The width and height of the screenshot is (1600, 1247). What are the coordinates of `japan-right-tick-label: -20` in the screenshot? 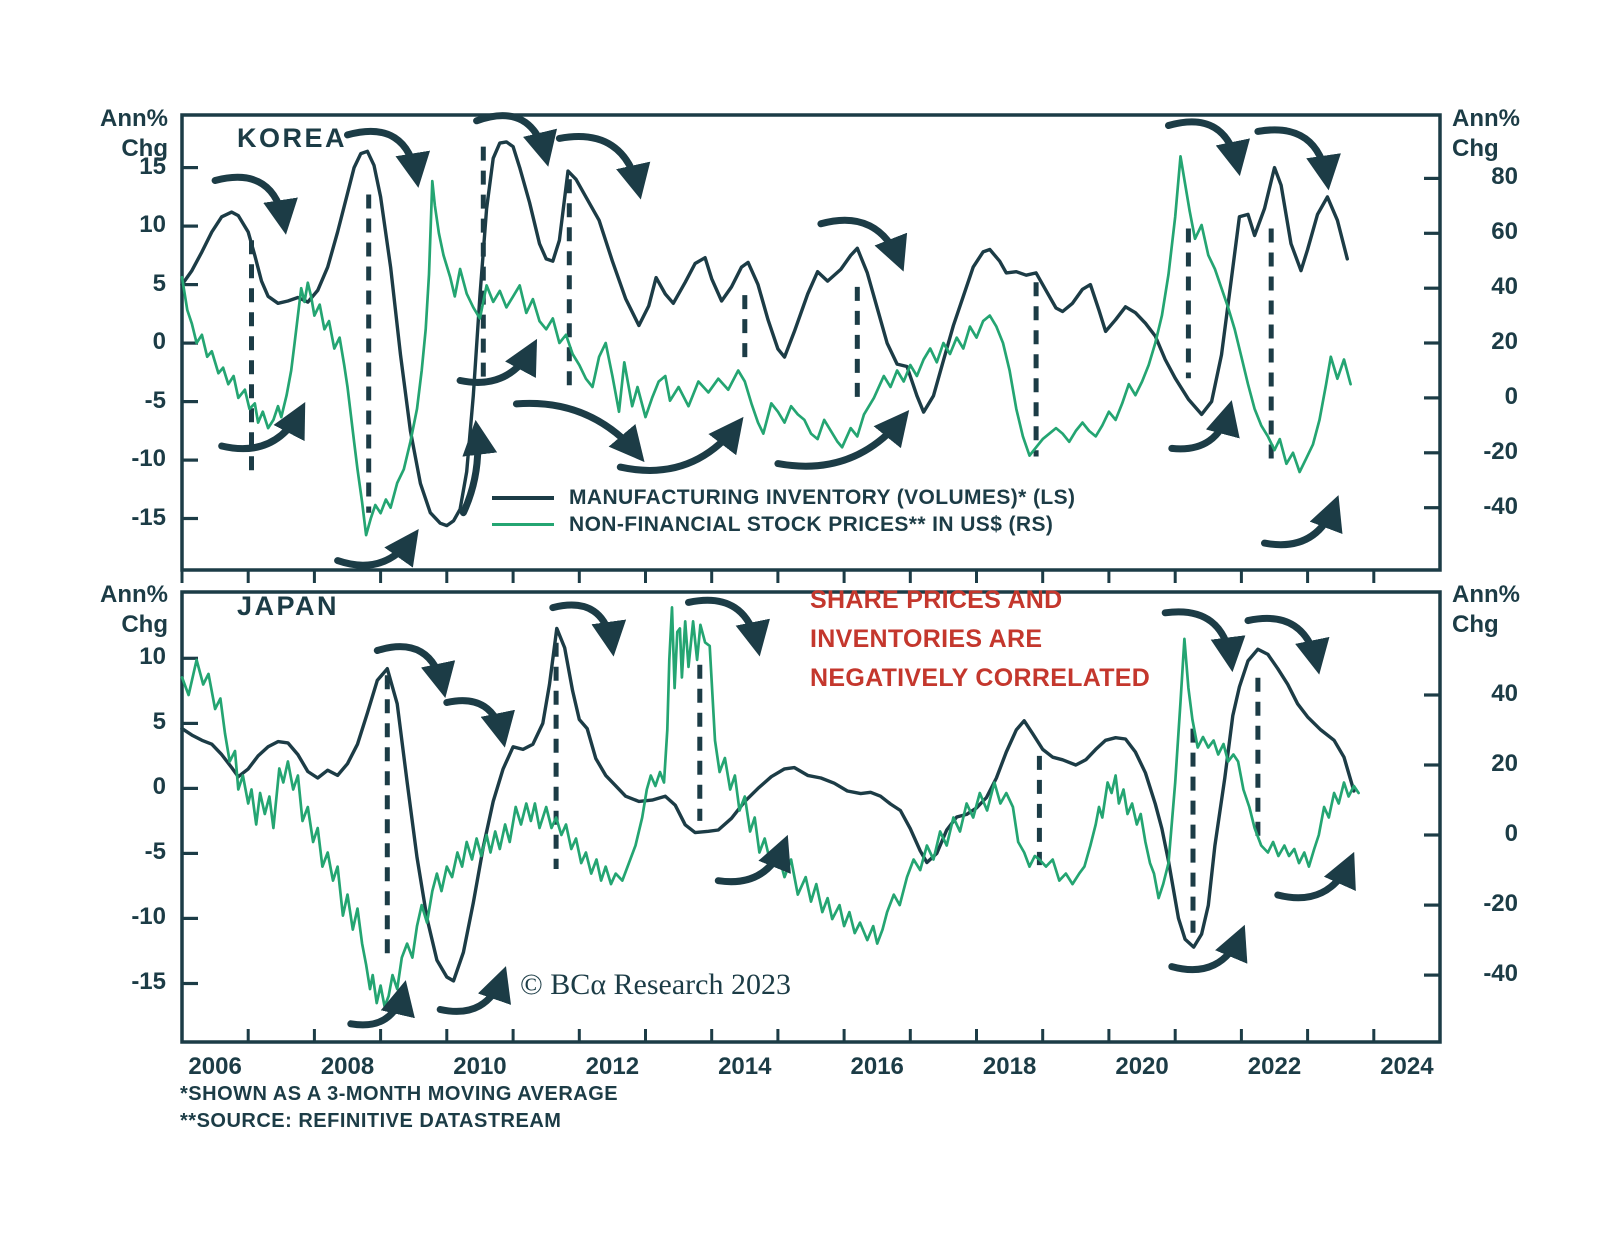 It's located at (1500, 904).